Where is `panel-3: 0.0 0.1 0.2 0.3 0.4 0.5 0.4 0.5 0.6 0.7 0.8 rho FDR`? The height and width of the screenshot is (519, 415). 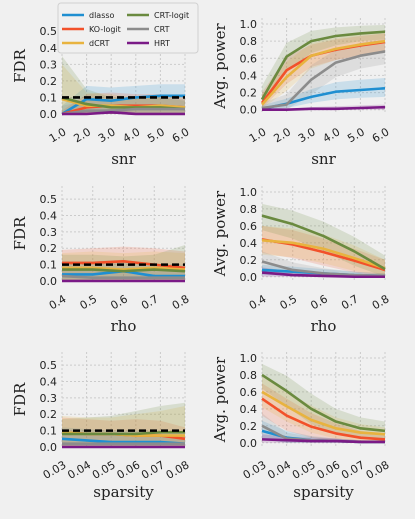
panel-3: 0.0 0.1 0.2 0.3 0.4 0.5 0.4 0.5 0.6 0.7 0.8 rho FDR is located at coordinates (101, 260).